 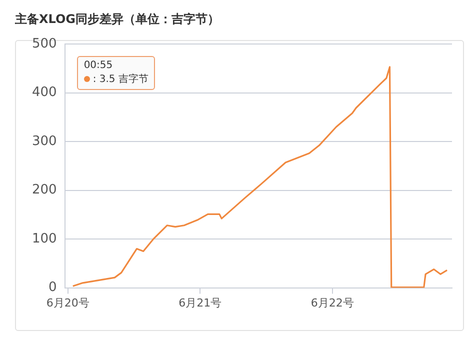 What do you see at coordinates (200, 303) in the screenshot?
I see `x-tick-label: 6月21号` at bounding box center [200, 303].